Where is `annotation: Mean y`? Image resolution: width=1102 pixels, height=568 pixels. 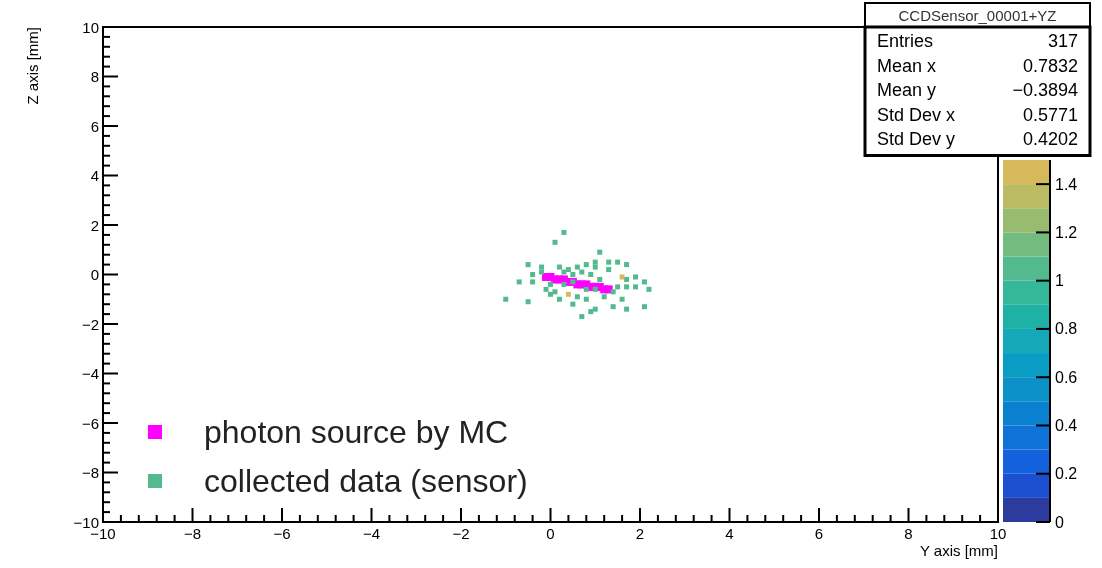
annotation: Mean y is located at coordinates (907, 90).